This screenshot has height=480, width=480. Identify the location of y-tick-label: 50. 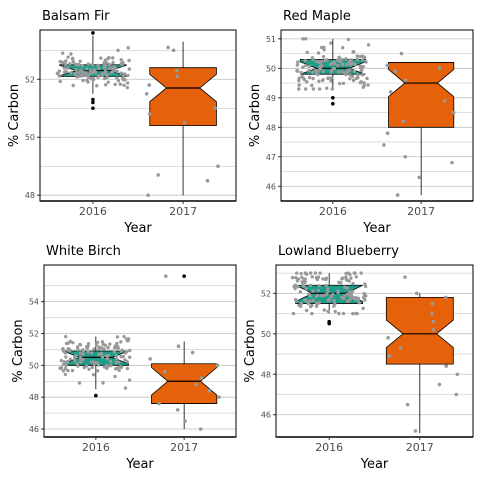
(30, 137).